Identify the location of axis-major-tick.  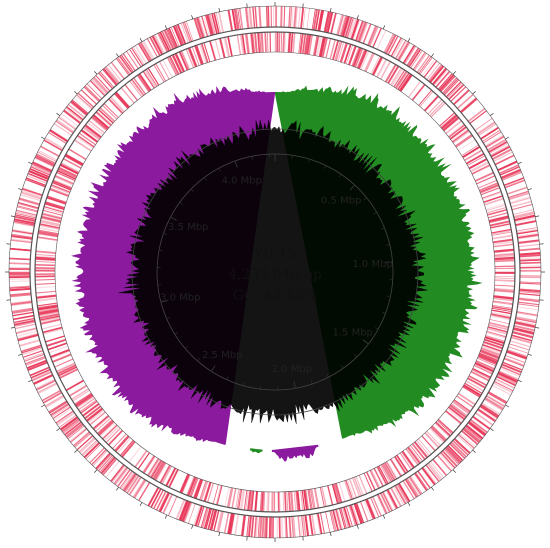
(173, 218).